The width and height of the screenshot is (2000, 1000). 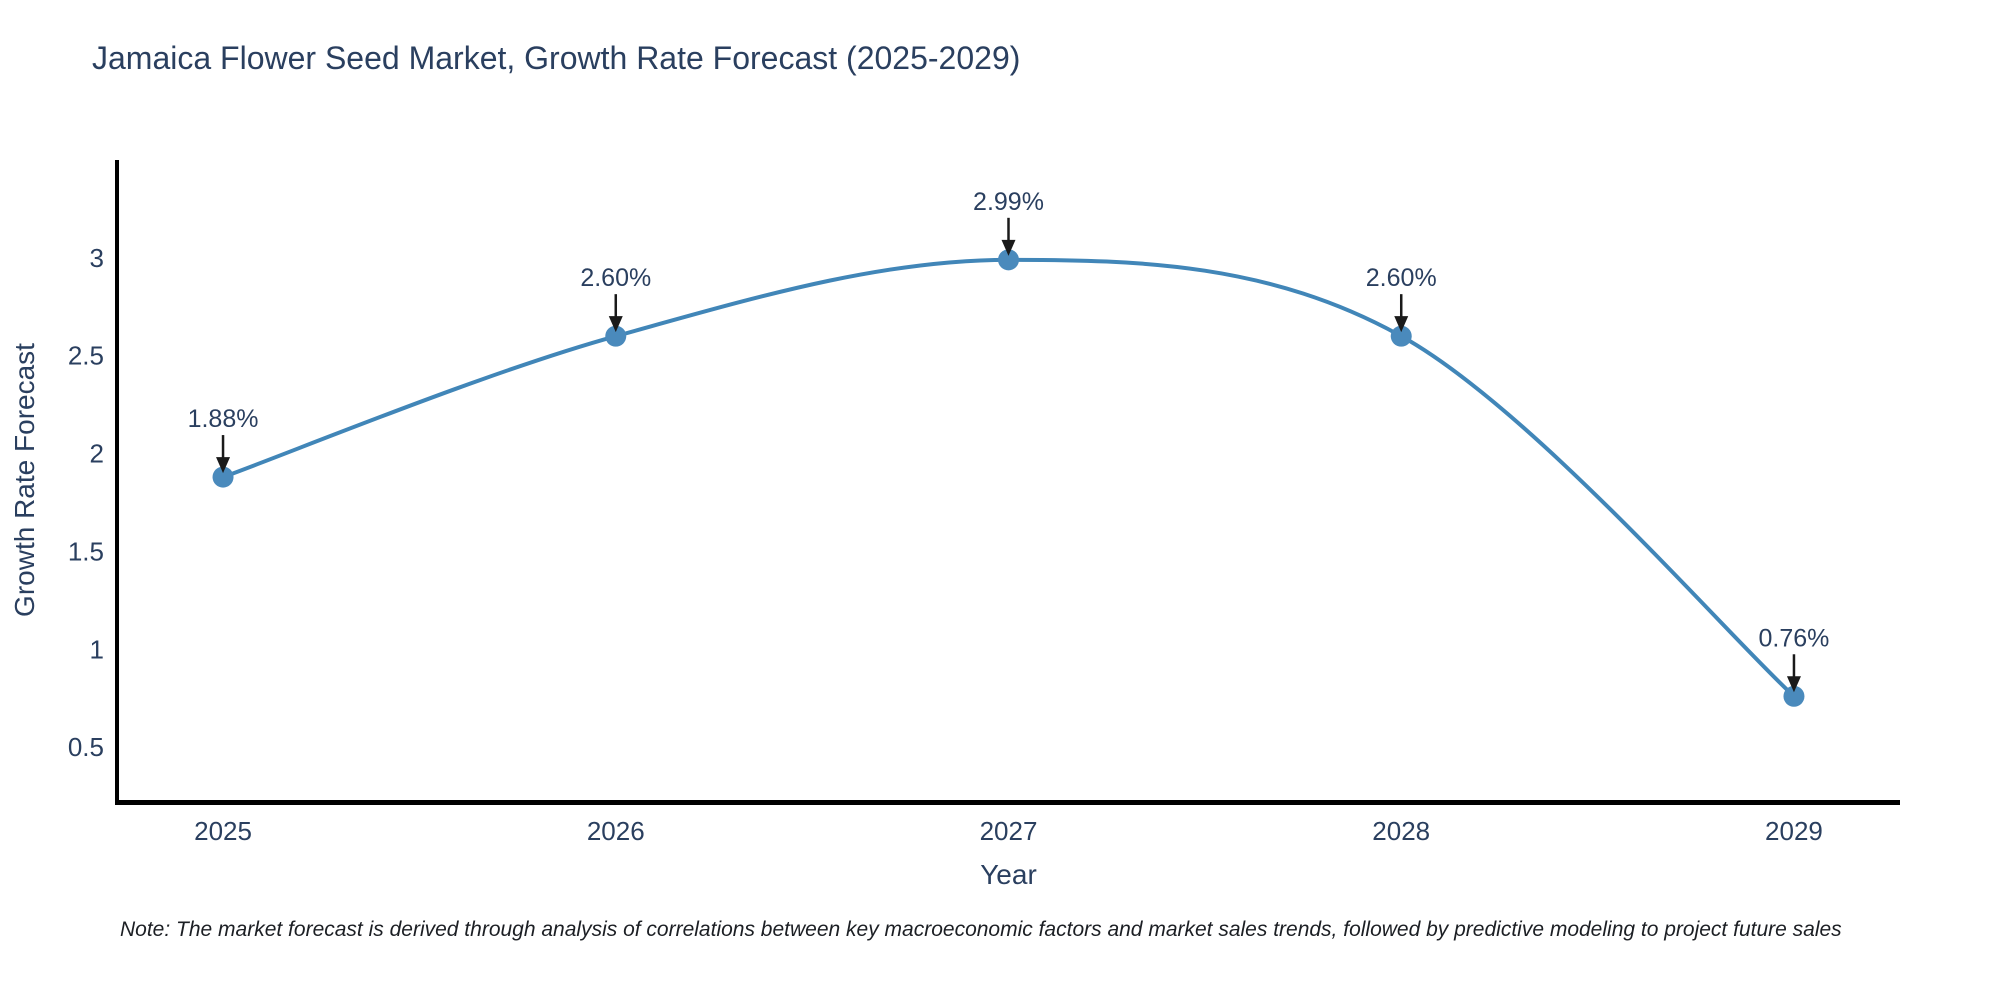 I want to click on x-tick-label: 2025, so click(x=223, y=831).